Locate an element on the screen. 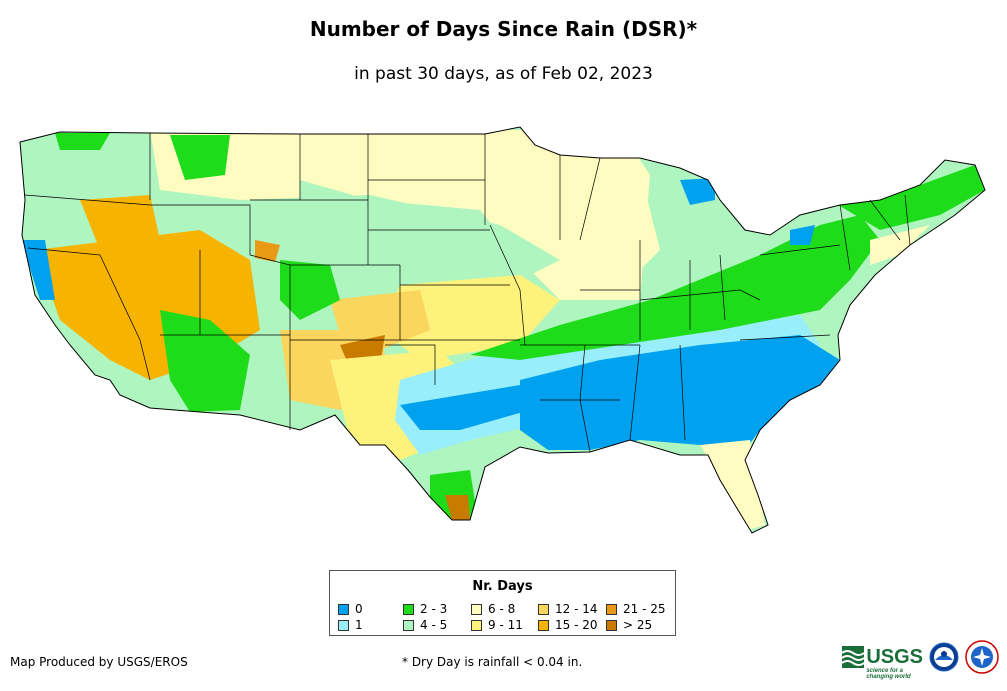  usgs-wave-icon is located at coordinates (853, 657).